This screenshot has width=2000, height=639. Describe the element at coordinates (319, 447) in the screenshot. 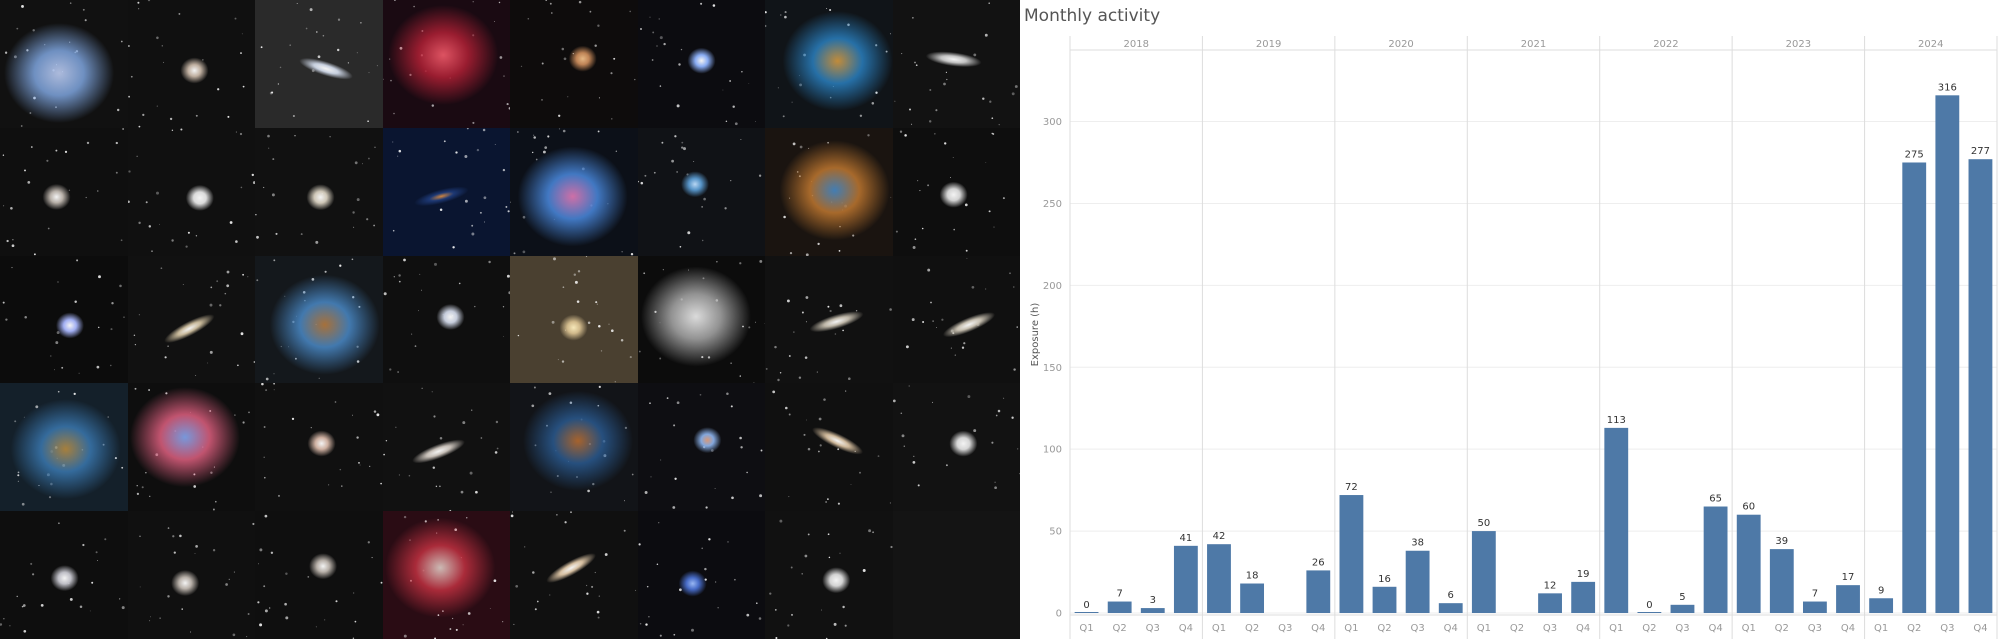

I see `astro-photo-galaxy-face` at that location.